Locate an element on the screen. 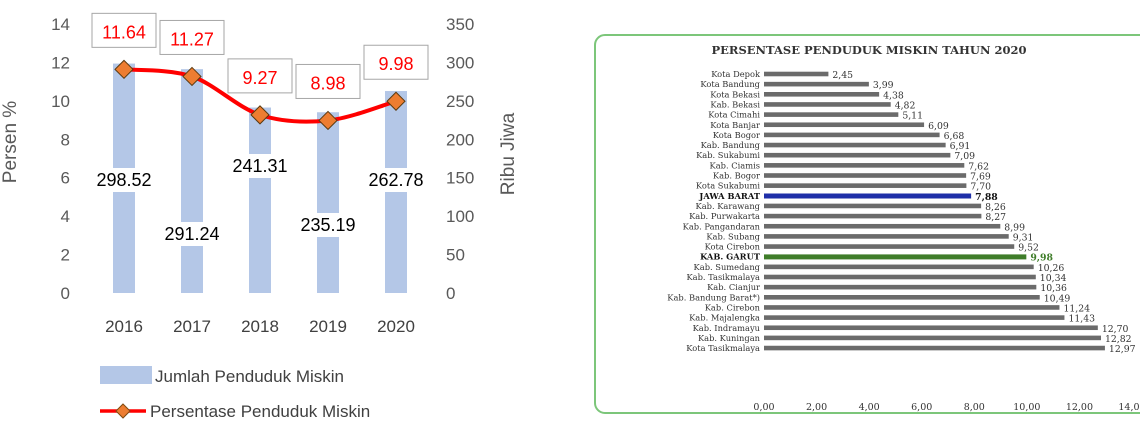 The height and width of the screenshot is (428, 1140). bar-value-label: 298.52 is located at coordinates (123, 180).